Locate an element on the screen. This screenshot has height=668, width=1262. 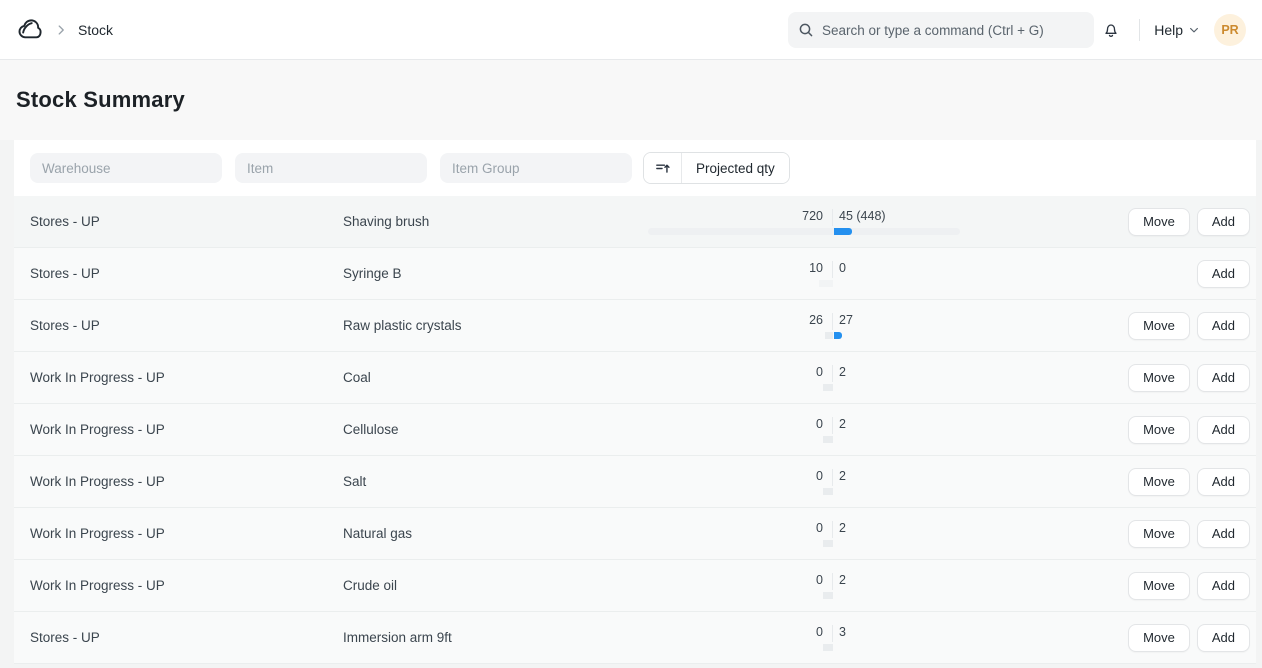
help-label: Help is located at coordinates (1168, 29).